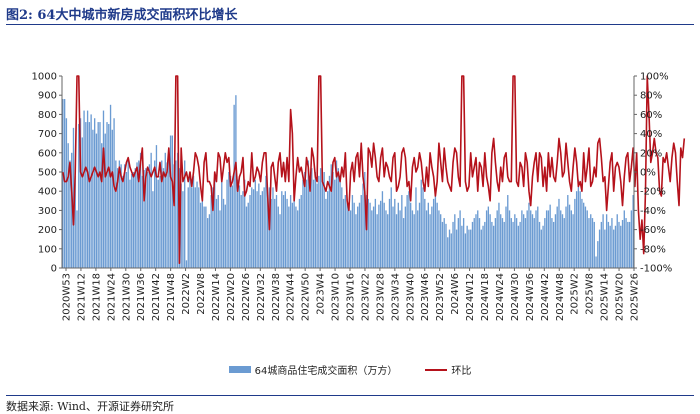 Image resolution: width=700 pixels, height=414 pixels. Describe the element at coordinates (96, 297) in the screenshot. I see `x-tick-label: 2021W18` at that location.